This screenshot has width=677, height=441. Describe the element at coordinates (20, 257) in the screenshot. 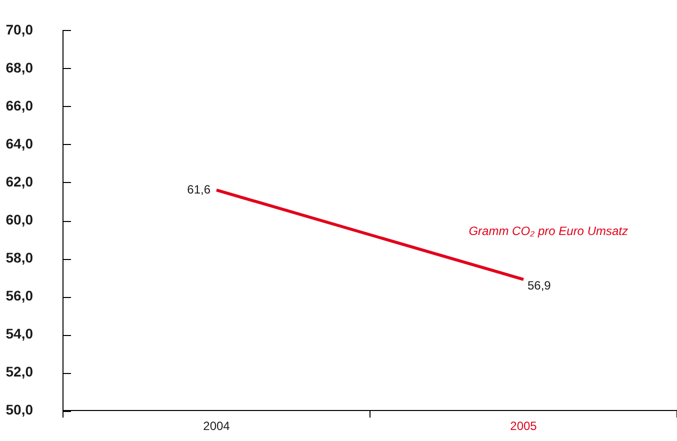

I see `y-tick-label: 58,0` at that location.